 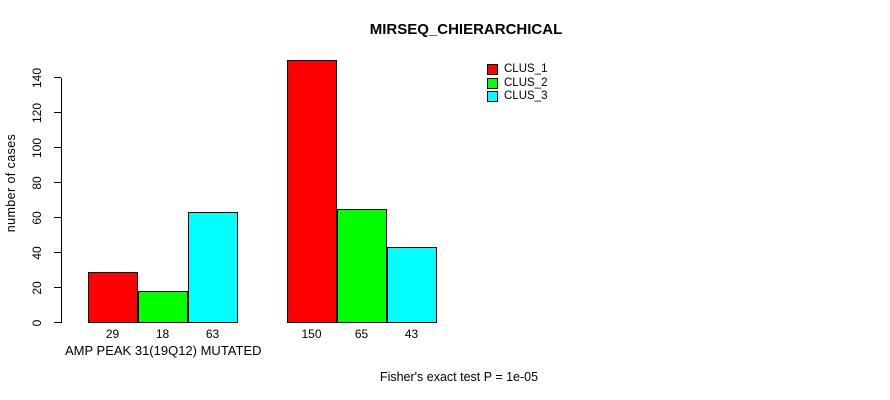 I want to click on bar-value-label: 29, so click(x=112, y=334).